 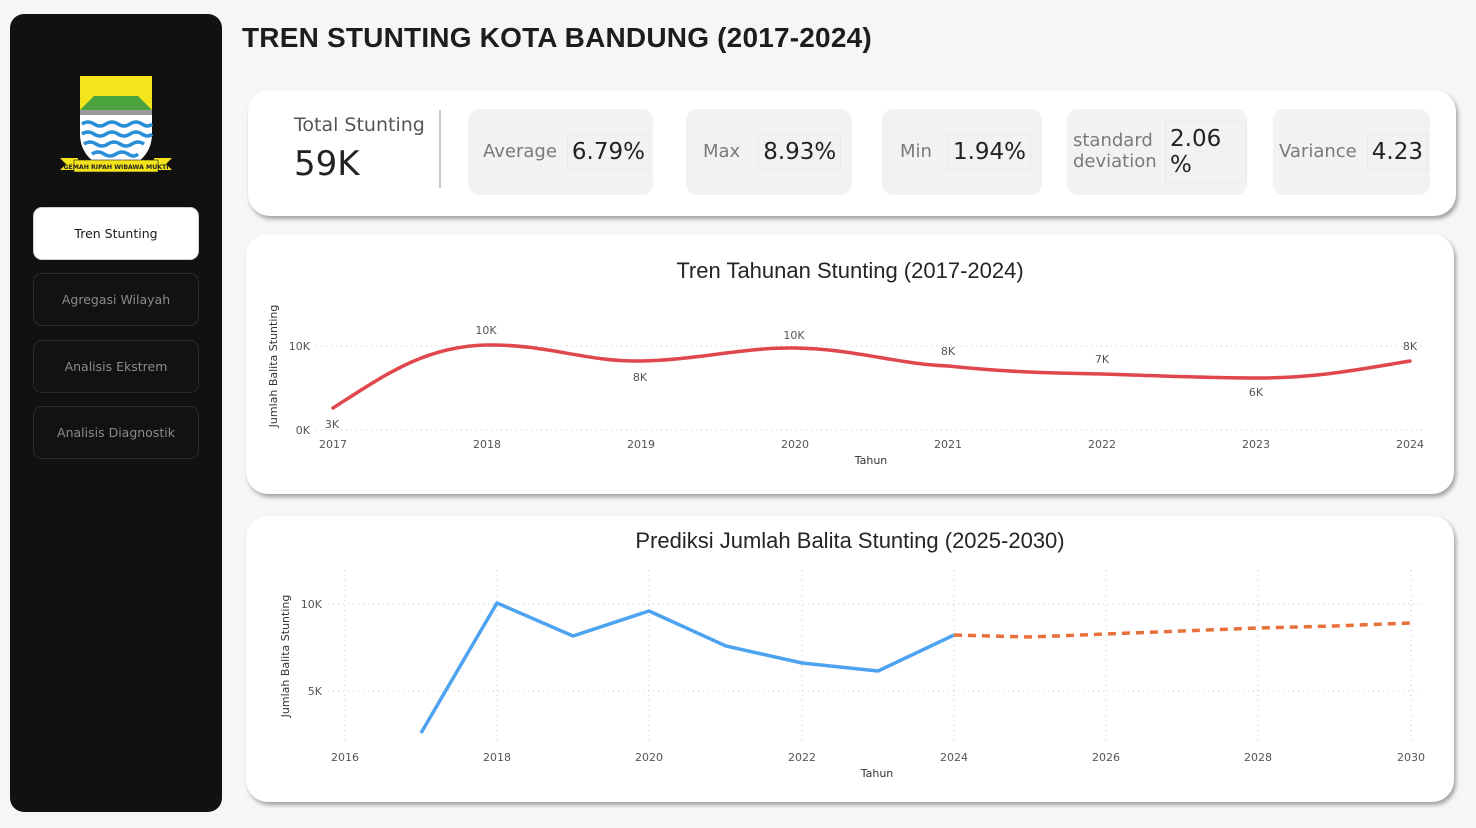 What do you see at coordinates (687, 667) in the screenshot?
I see `actual-line` at bounding box center [687, 667].